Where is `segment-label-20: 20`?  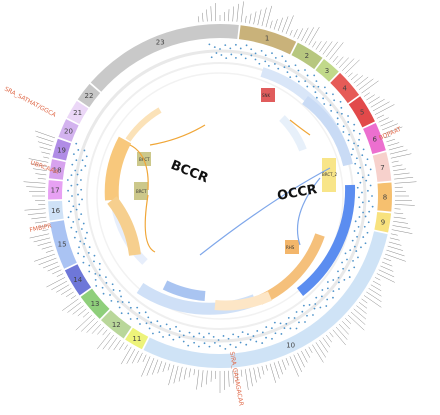 segment-label-20: 20 is located at coordinates (68, 131).